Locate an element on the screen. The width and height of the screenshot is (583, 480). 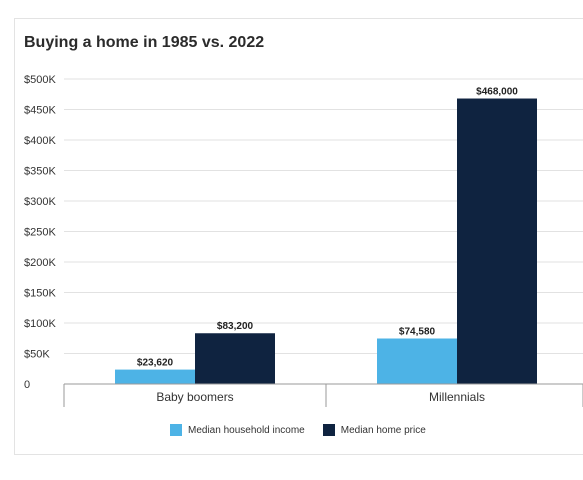
x-axis: Baby boomers Millennials is located at coordinates (323, 395).